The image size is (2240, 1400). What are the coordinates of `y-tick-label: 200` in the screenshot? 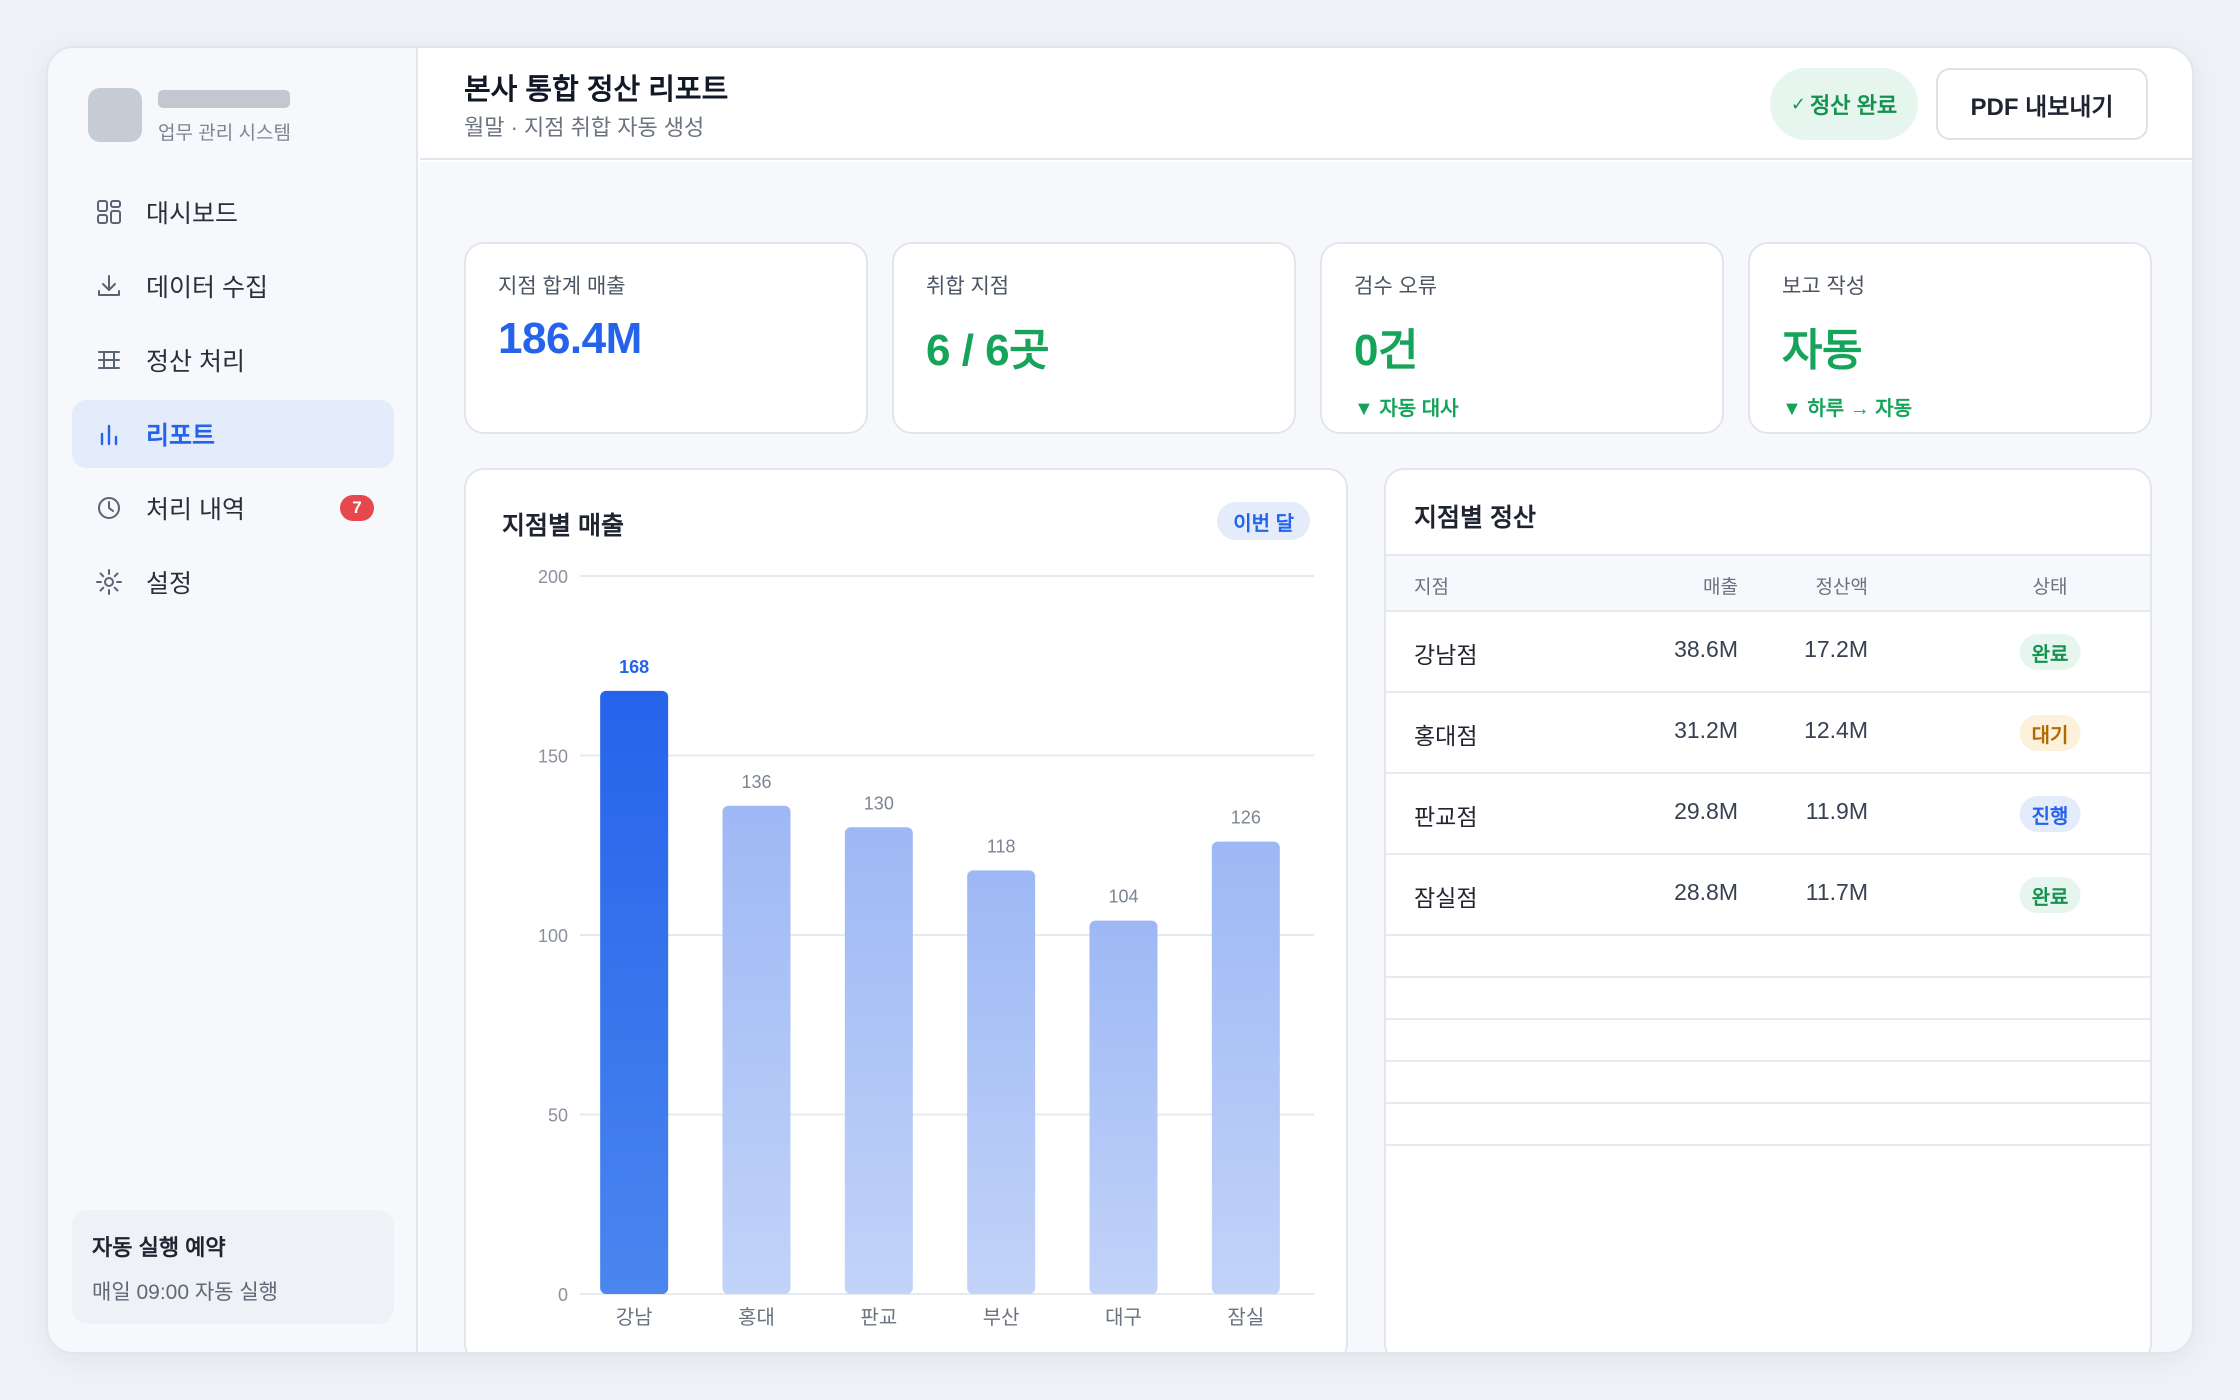 It's located at (553, 577).